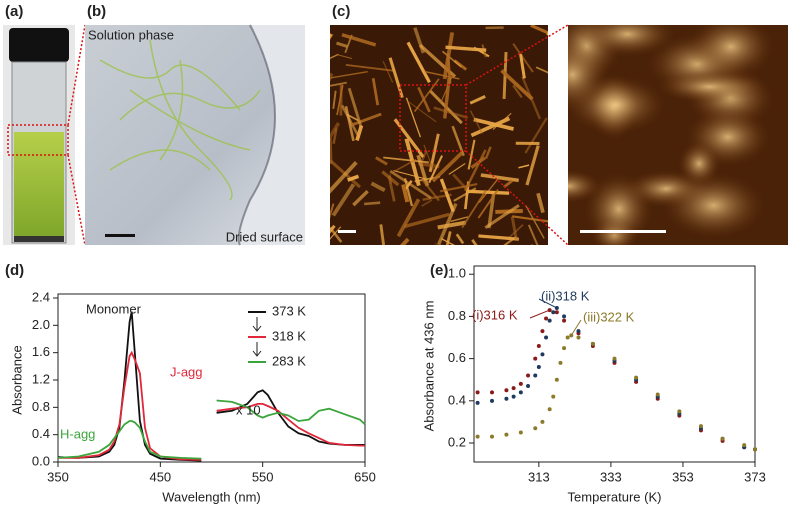 This screenshot has width=793, height=527. I want to click on annotation: J-agg, so click(186, 371).